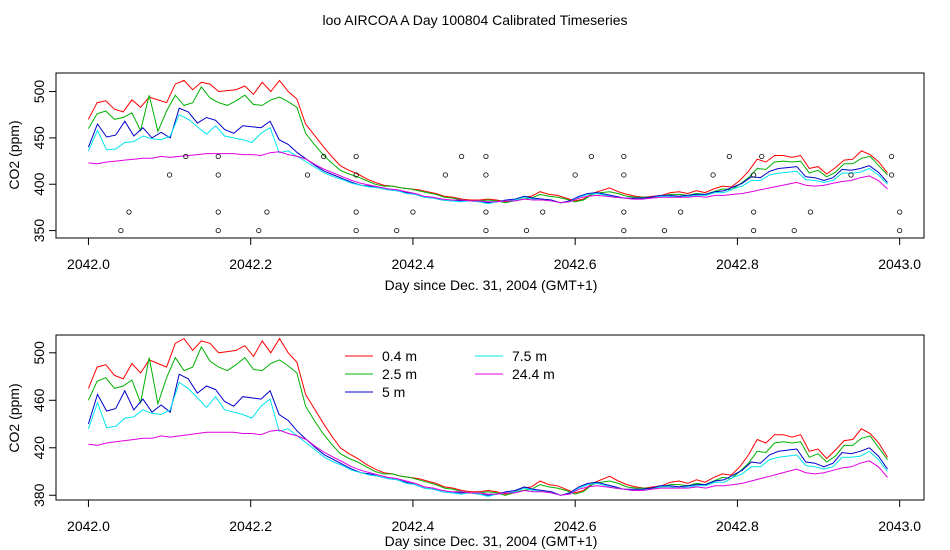  I want to click on top-x-axis-label: Day since Dec. 31, 2004 (GMT+1), so click(491, 285).